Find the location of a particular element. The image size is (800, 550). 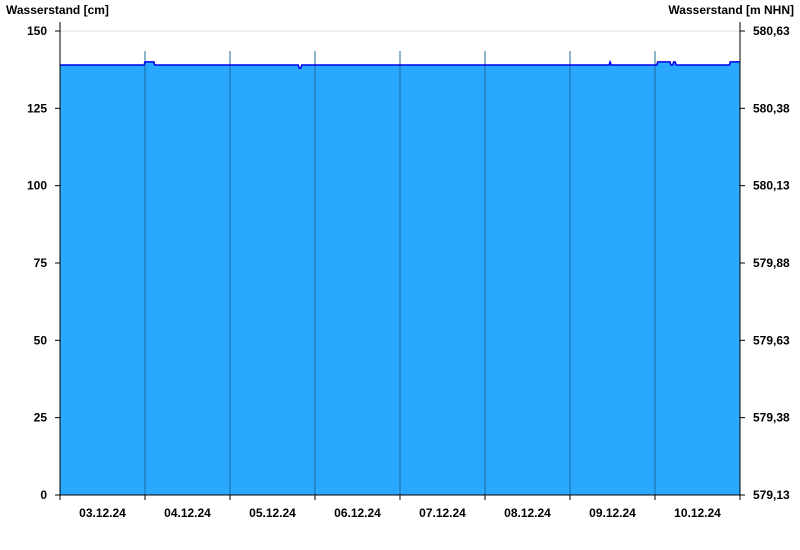

y-tick-label-left: 50 is located at coordinates (41, 340).